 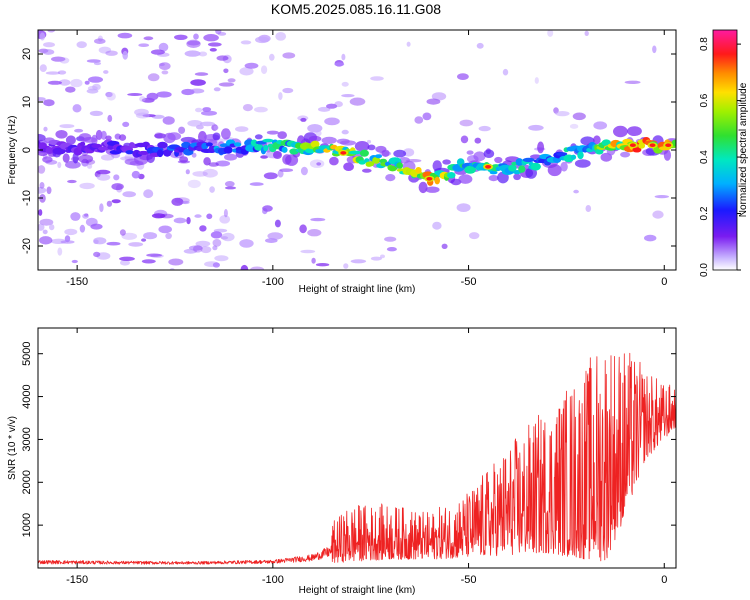 What do you see at coordinates (469, 580) in the screenshot?
I see `snr-xtick-label: -50` at bounding box center [469, 580].